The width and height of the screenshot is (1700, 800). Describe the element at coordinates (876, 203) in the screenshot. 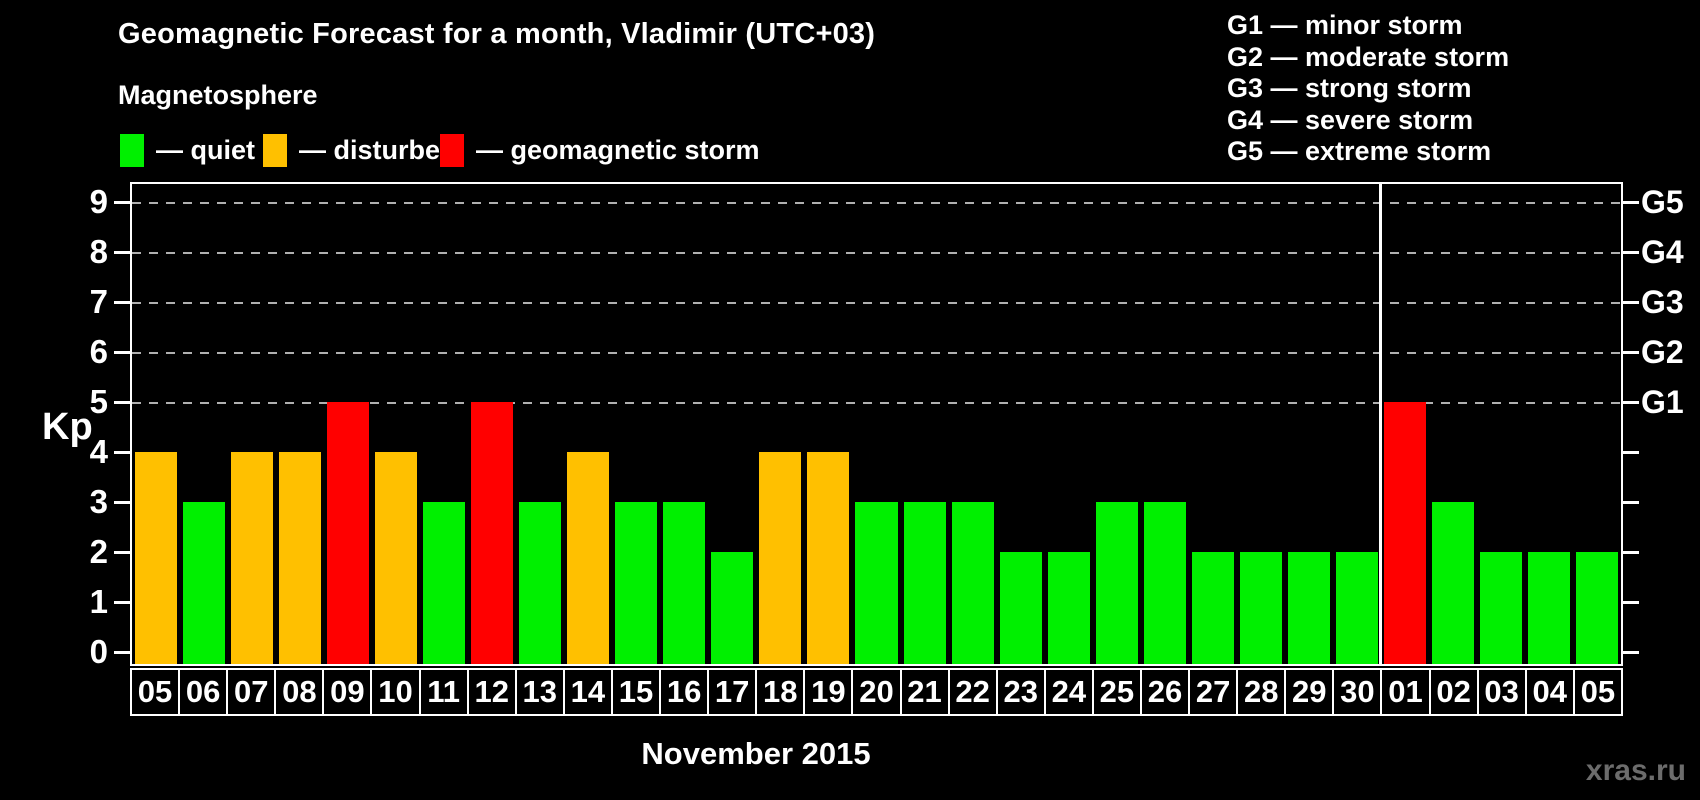

I see `gridline-kp9` at that location.